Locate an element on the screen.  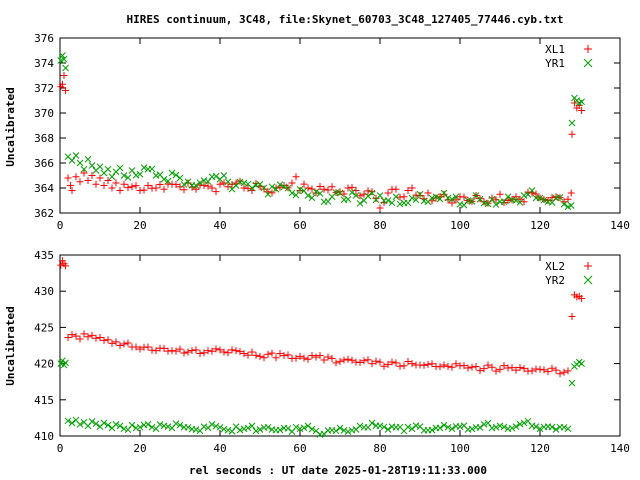
bottom-ylabel: Uncalibrated is located at coordinates (10, 345).